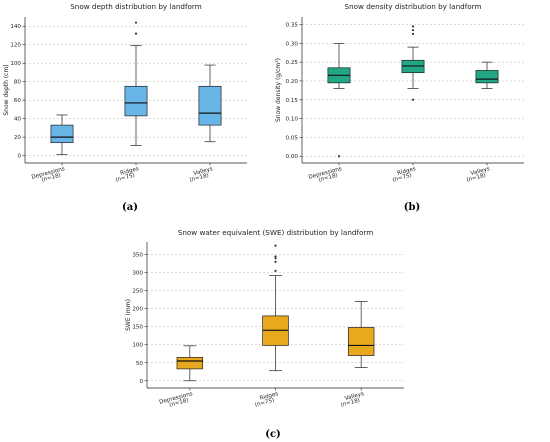 The width and height of the screenshot is (550, 442). Describe the element at coordinates (18, 120) in the screenshot. I see `y-tick-label: 40` at that location.